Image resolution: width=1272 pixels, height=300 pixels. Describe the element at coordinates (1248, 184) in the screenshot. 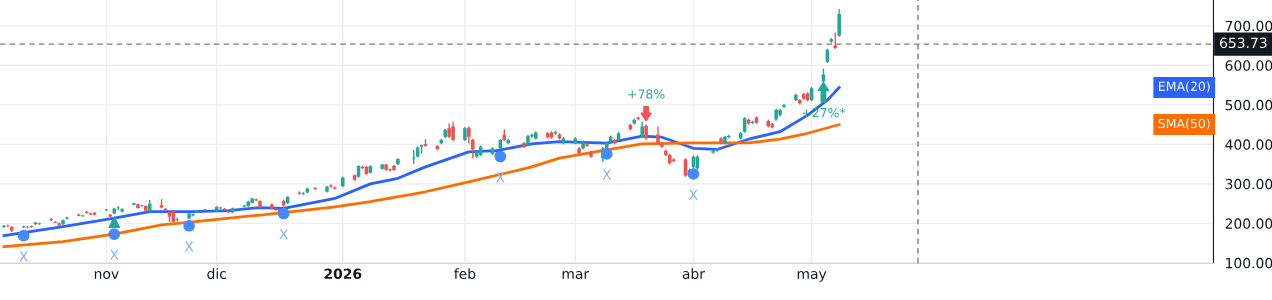

I see `y-tick-label: 300.00` at that location.